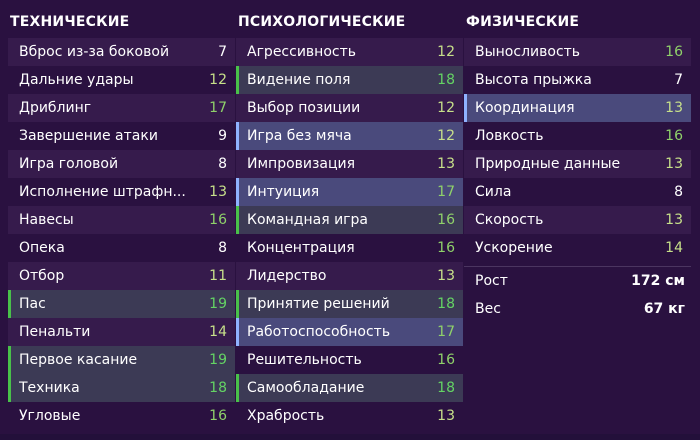 The width and height of the screenshot is (700, 440). I want to click on attribute-row: Храбрость 13, so click(349, 416).